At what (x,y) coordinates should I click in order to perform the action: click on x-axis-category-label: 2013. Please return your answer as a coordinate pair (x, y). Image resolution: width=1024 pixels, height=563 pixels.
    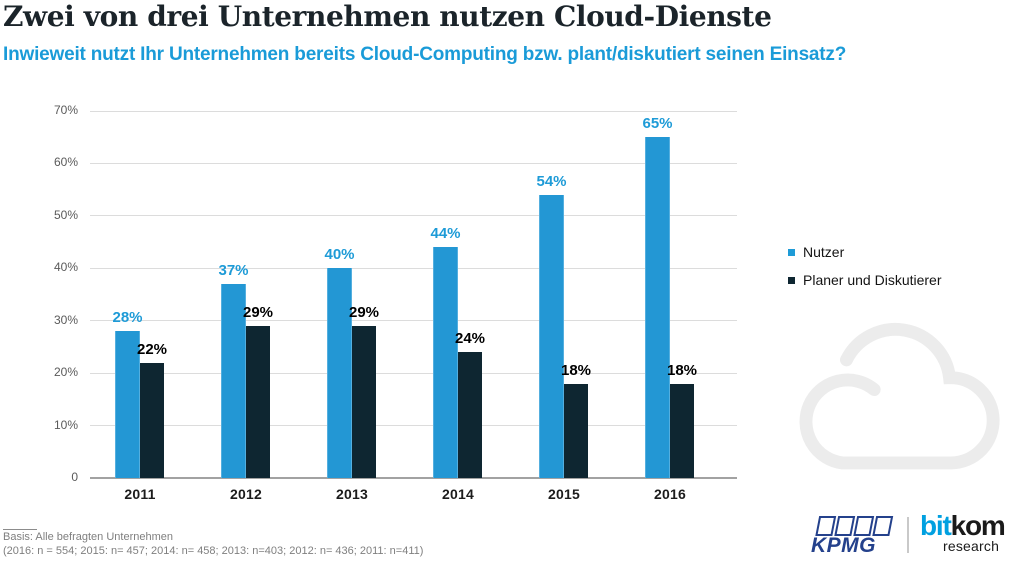
    Looking at the image, I should click on (352, 494).